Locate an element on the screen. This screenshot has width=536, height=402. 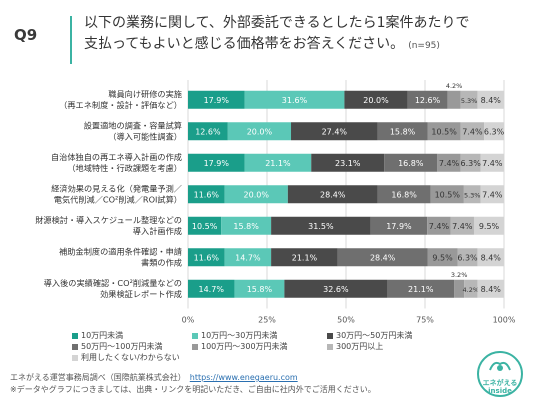
data-label: 5.3% is located at coordinates (472, 195).